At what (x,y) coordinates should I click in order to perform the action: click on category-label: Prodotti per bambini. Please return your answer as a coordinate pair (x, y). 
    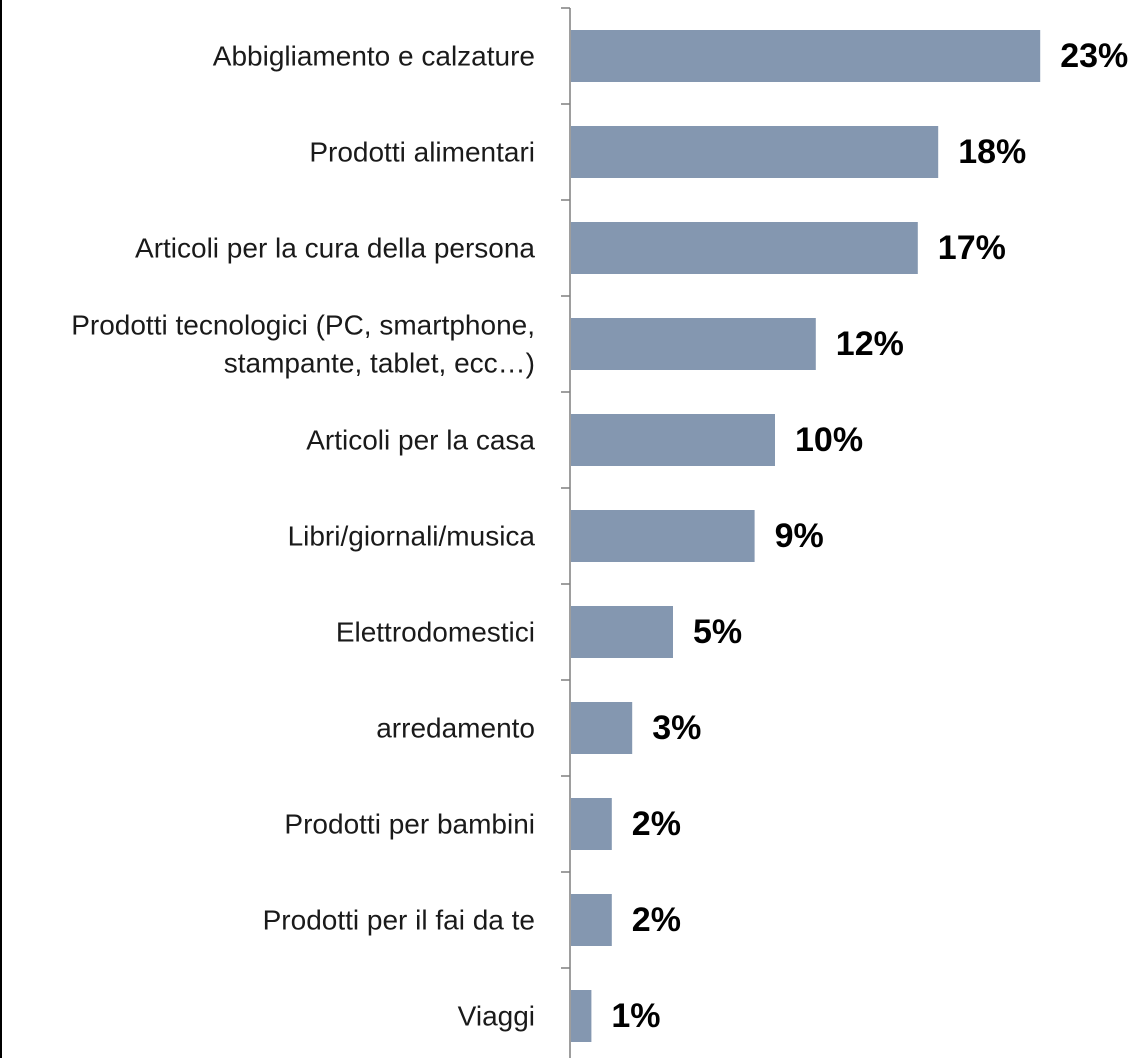
    Looking at the image, I should click on (409, 824).